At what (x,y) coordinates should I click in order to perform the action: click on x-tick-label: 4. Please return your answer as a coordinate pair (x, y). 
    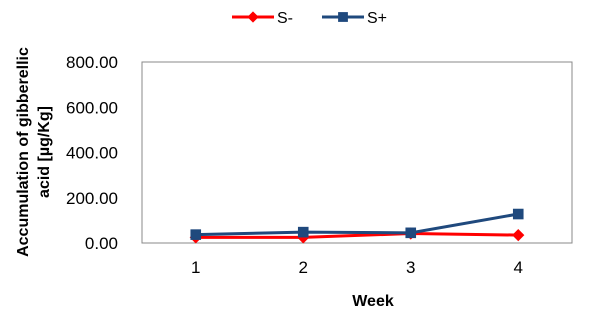
    Looking at the image, I should click on (518, 267).